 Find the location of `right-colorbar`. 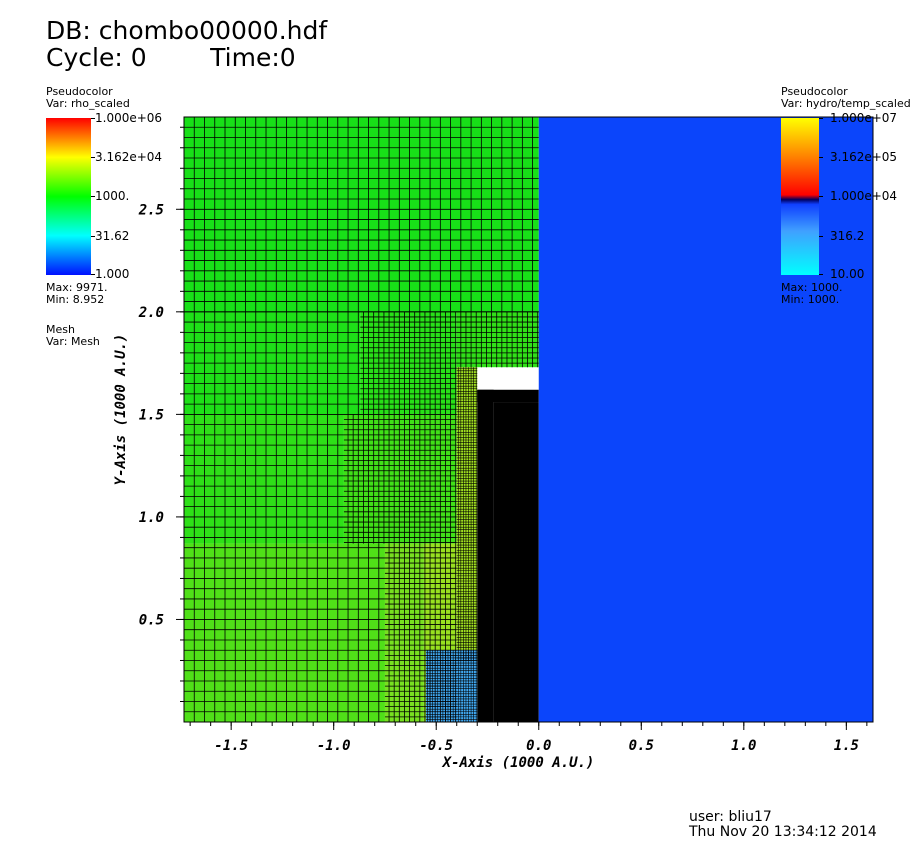

right-colorbar is located at coordinates (800, 196).